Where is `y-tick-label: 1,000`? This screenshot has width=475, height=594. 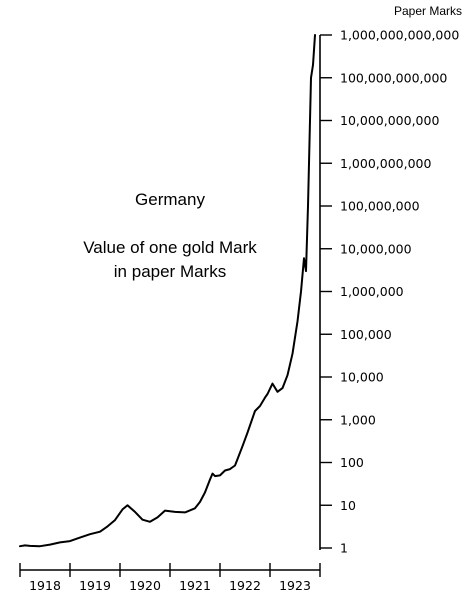 y-tick-label: 1,000 is located at coordinates (358, 419).